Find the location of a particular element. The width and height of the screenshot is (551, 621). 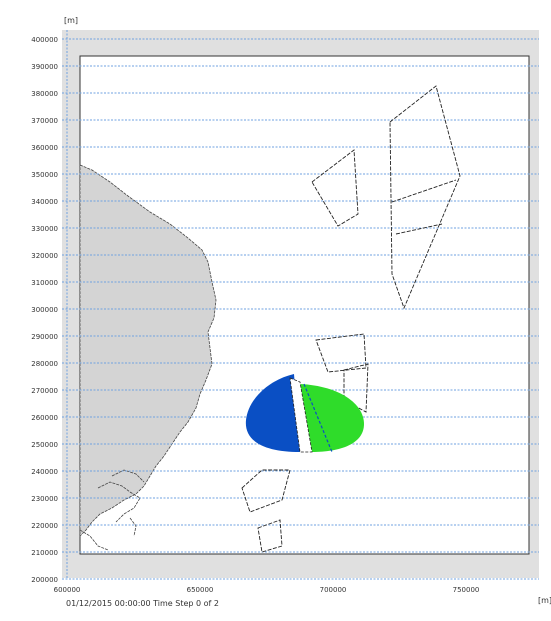

y-tick-label: 250000 is located at coordinates (44, 445).